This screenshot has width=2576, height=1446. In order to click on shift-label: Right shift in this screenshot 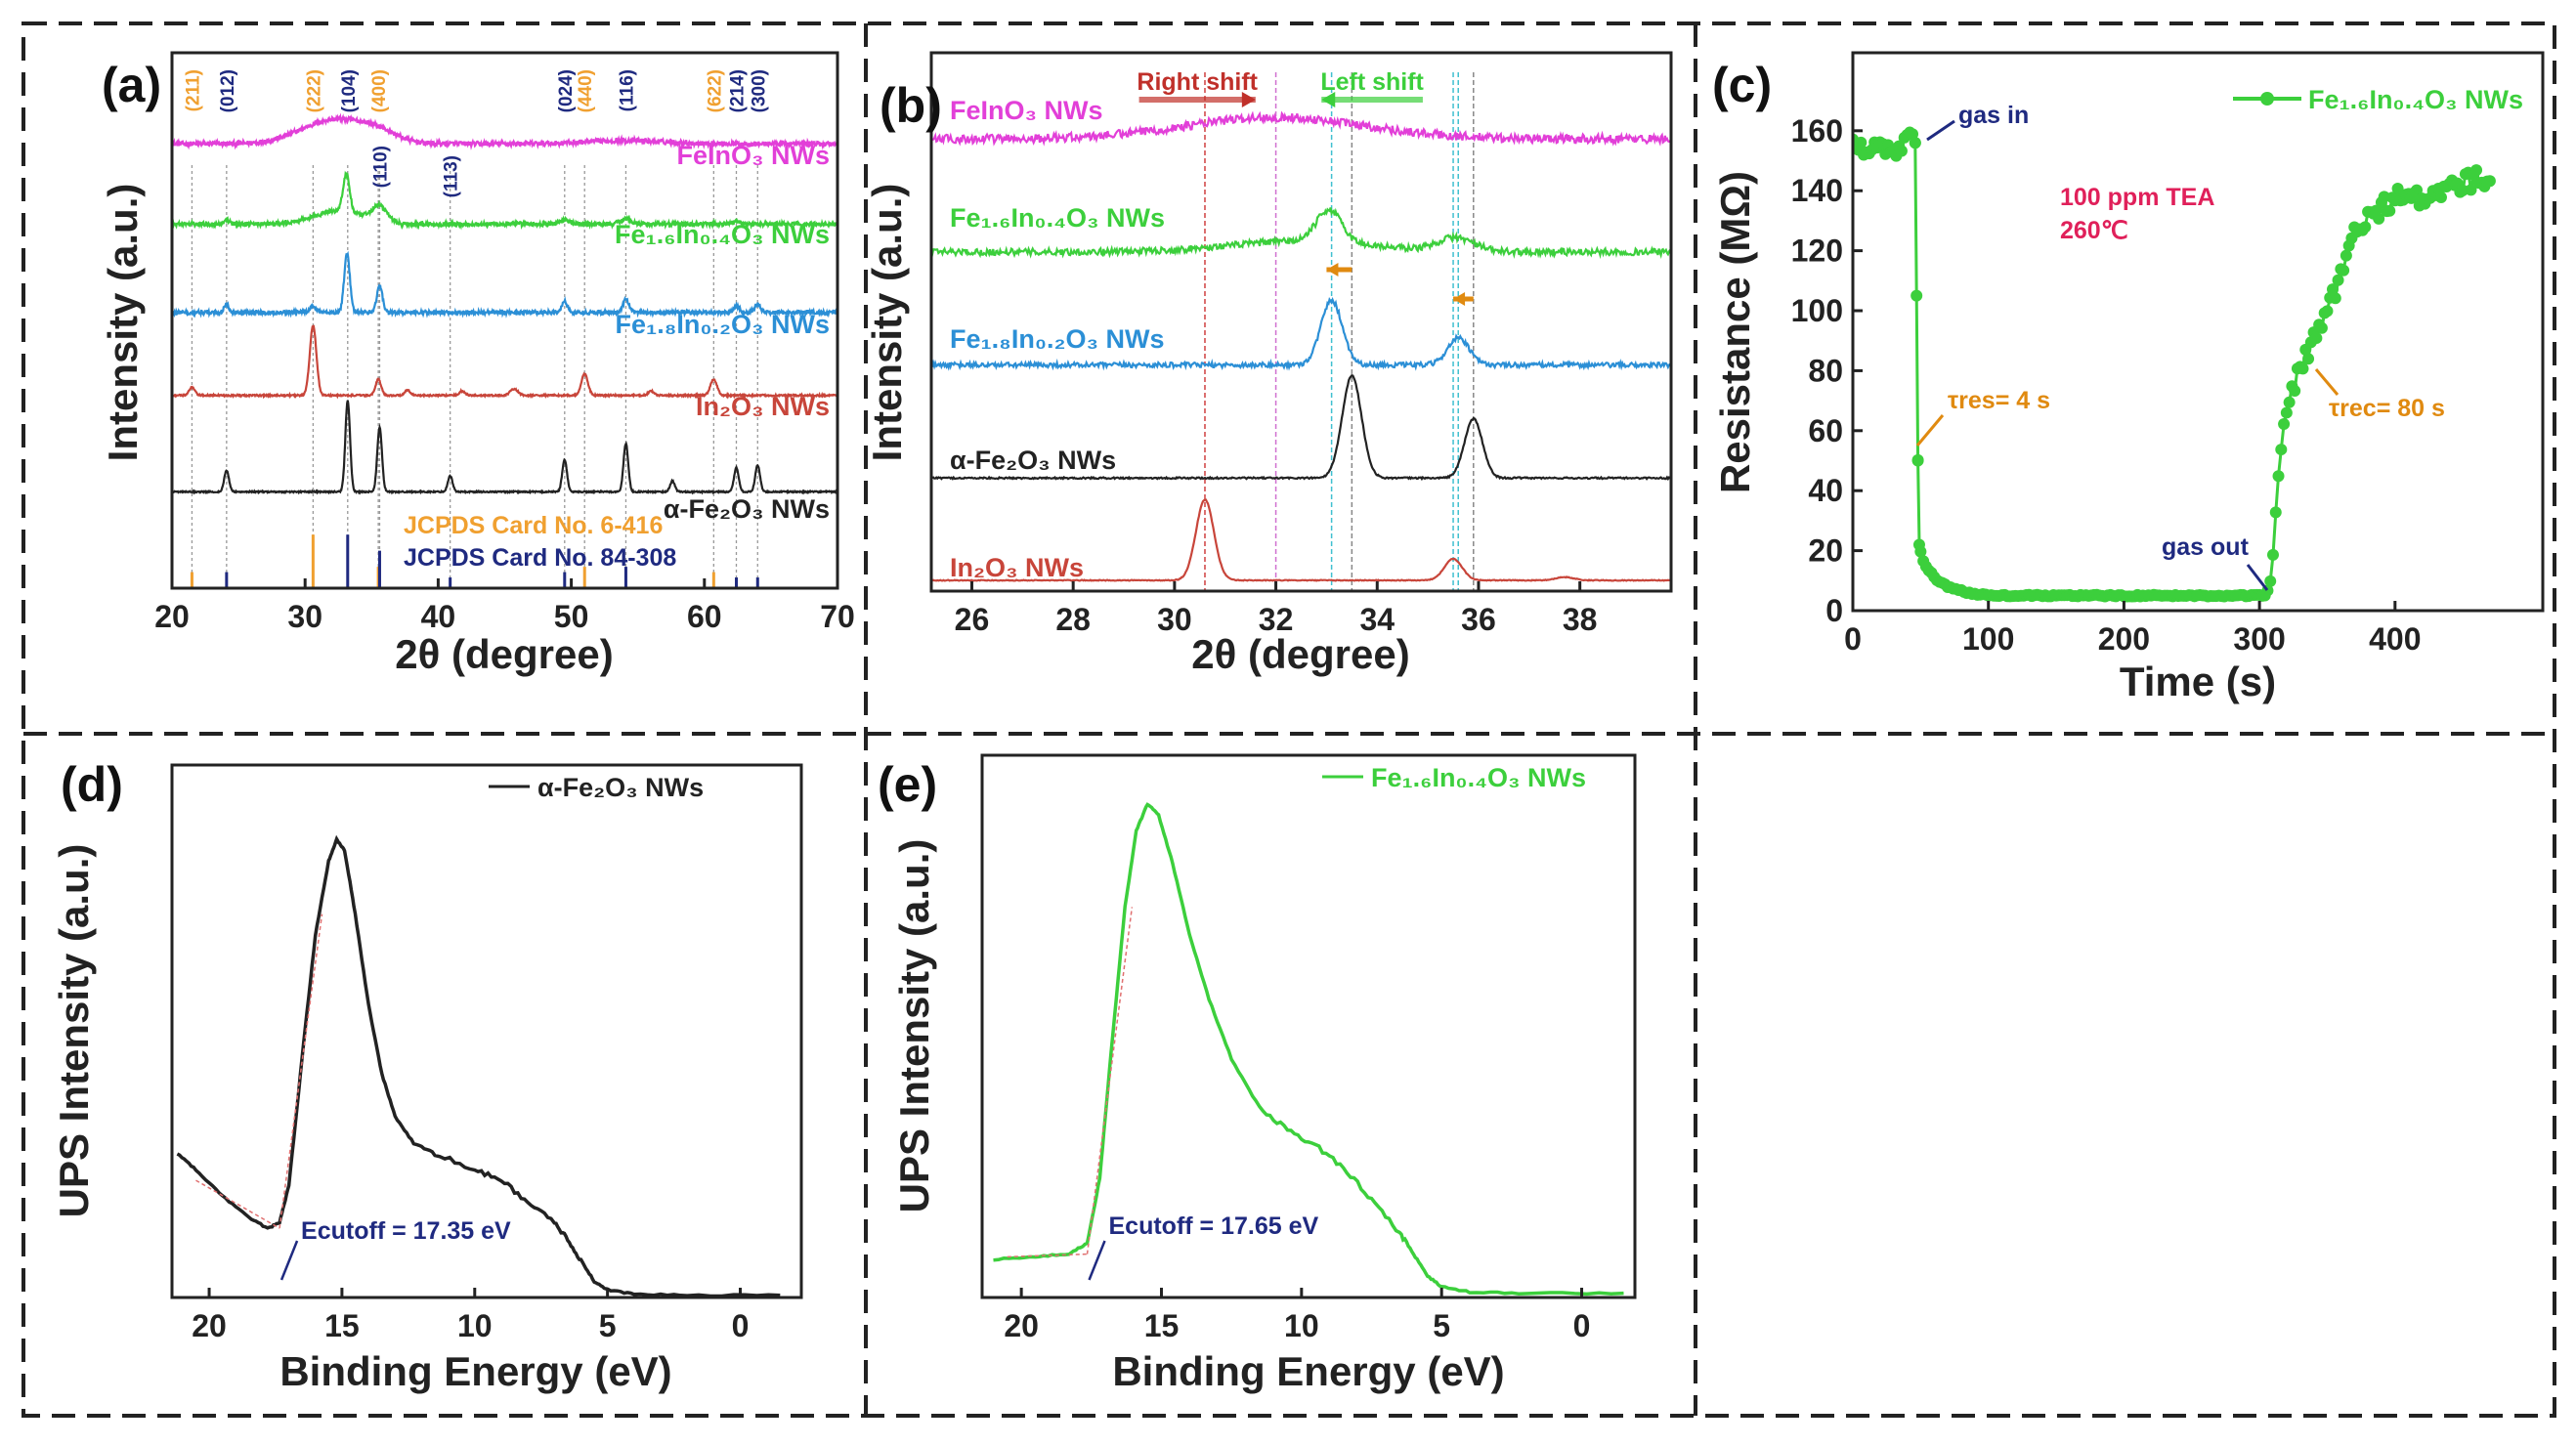, I will do `click(1197, 82)`.